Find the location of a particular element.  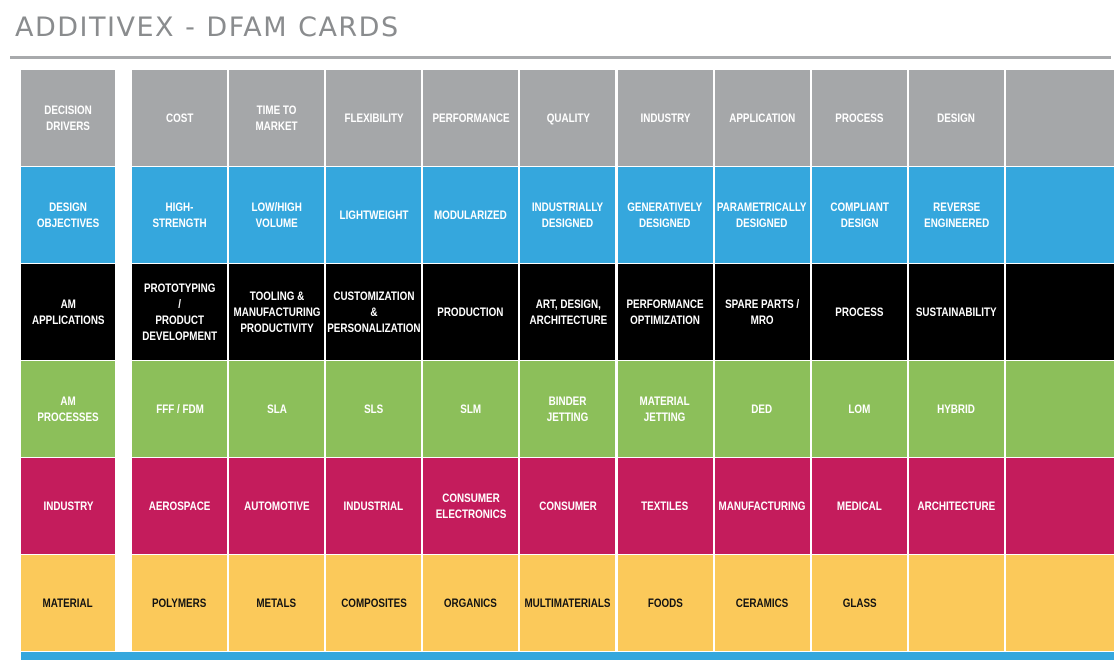

card: ART, DESIGN, ARCHITECTURE is located at coordinates (568, 312).